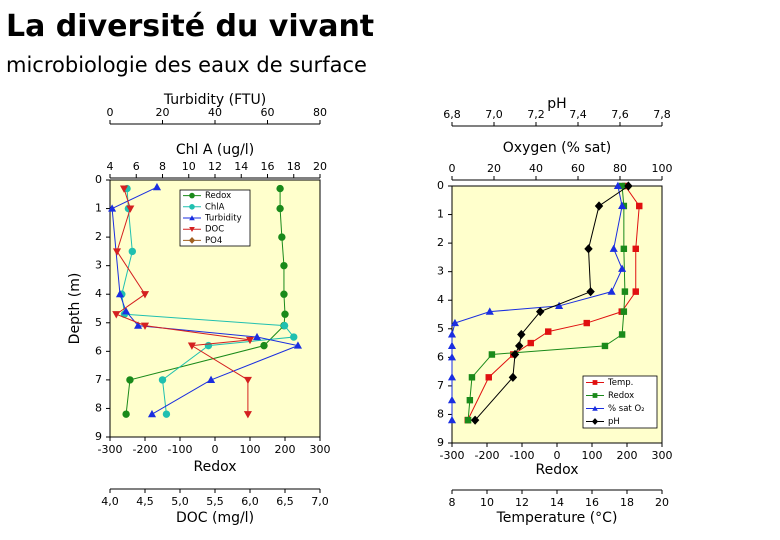 Image resolution: width=780 pixels, height=540 pixels. Describe the element at coordinates (620, 114) in the screenshot. I see `x-tick-label: 7,6` at that location.